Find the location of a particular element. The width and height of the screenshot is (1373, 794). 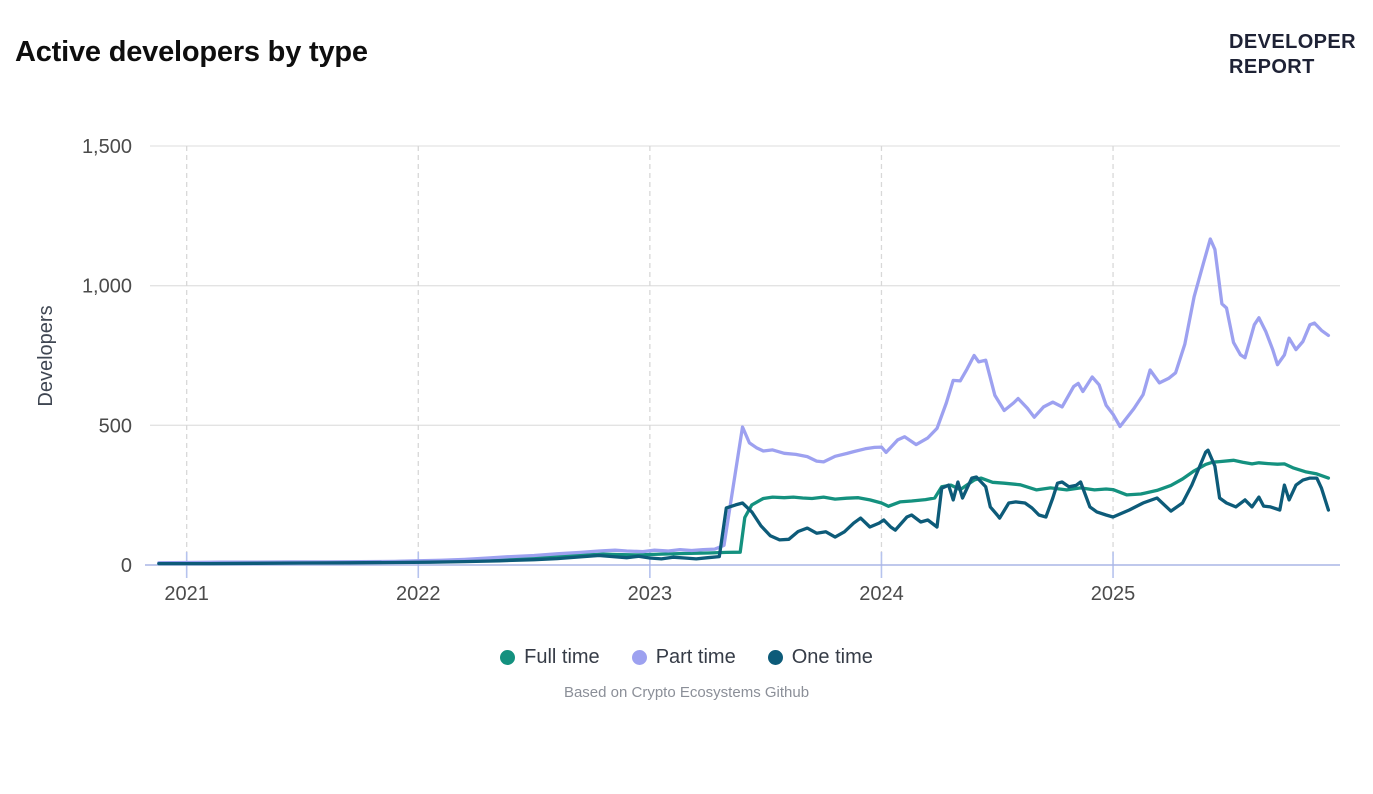

logo-line-2: REPORT is located at coordinates (1272, 67).